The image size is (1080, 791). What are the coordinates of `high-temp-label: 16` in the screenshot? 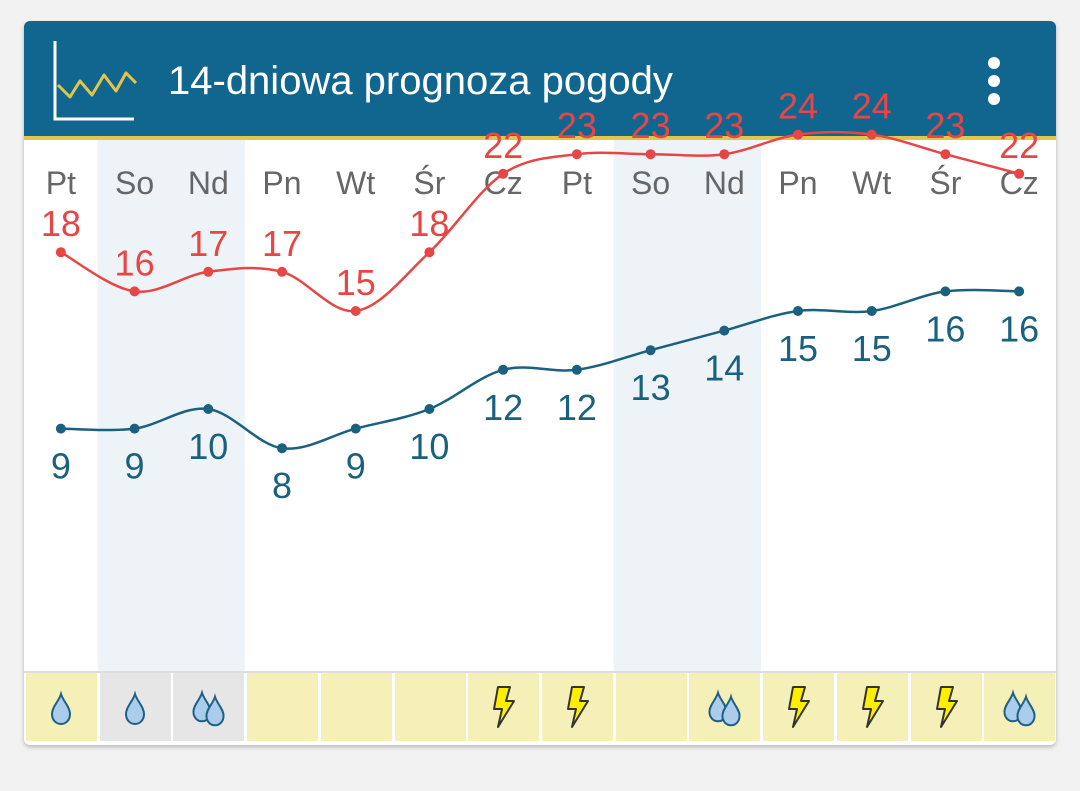 It's located at (135, 262).